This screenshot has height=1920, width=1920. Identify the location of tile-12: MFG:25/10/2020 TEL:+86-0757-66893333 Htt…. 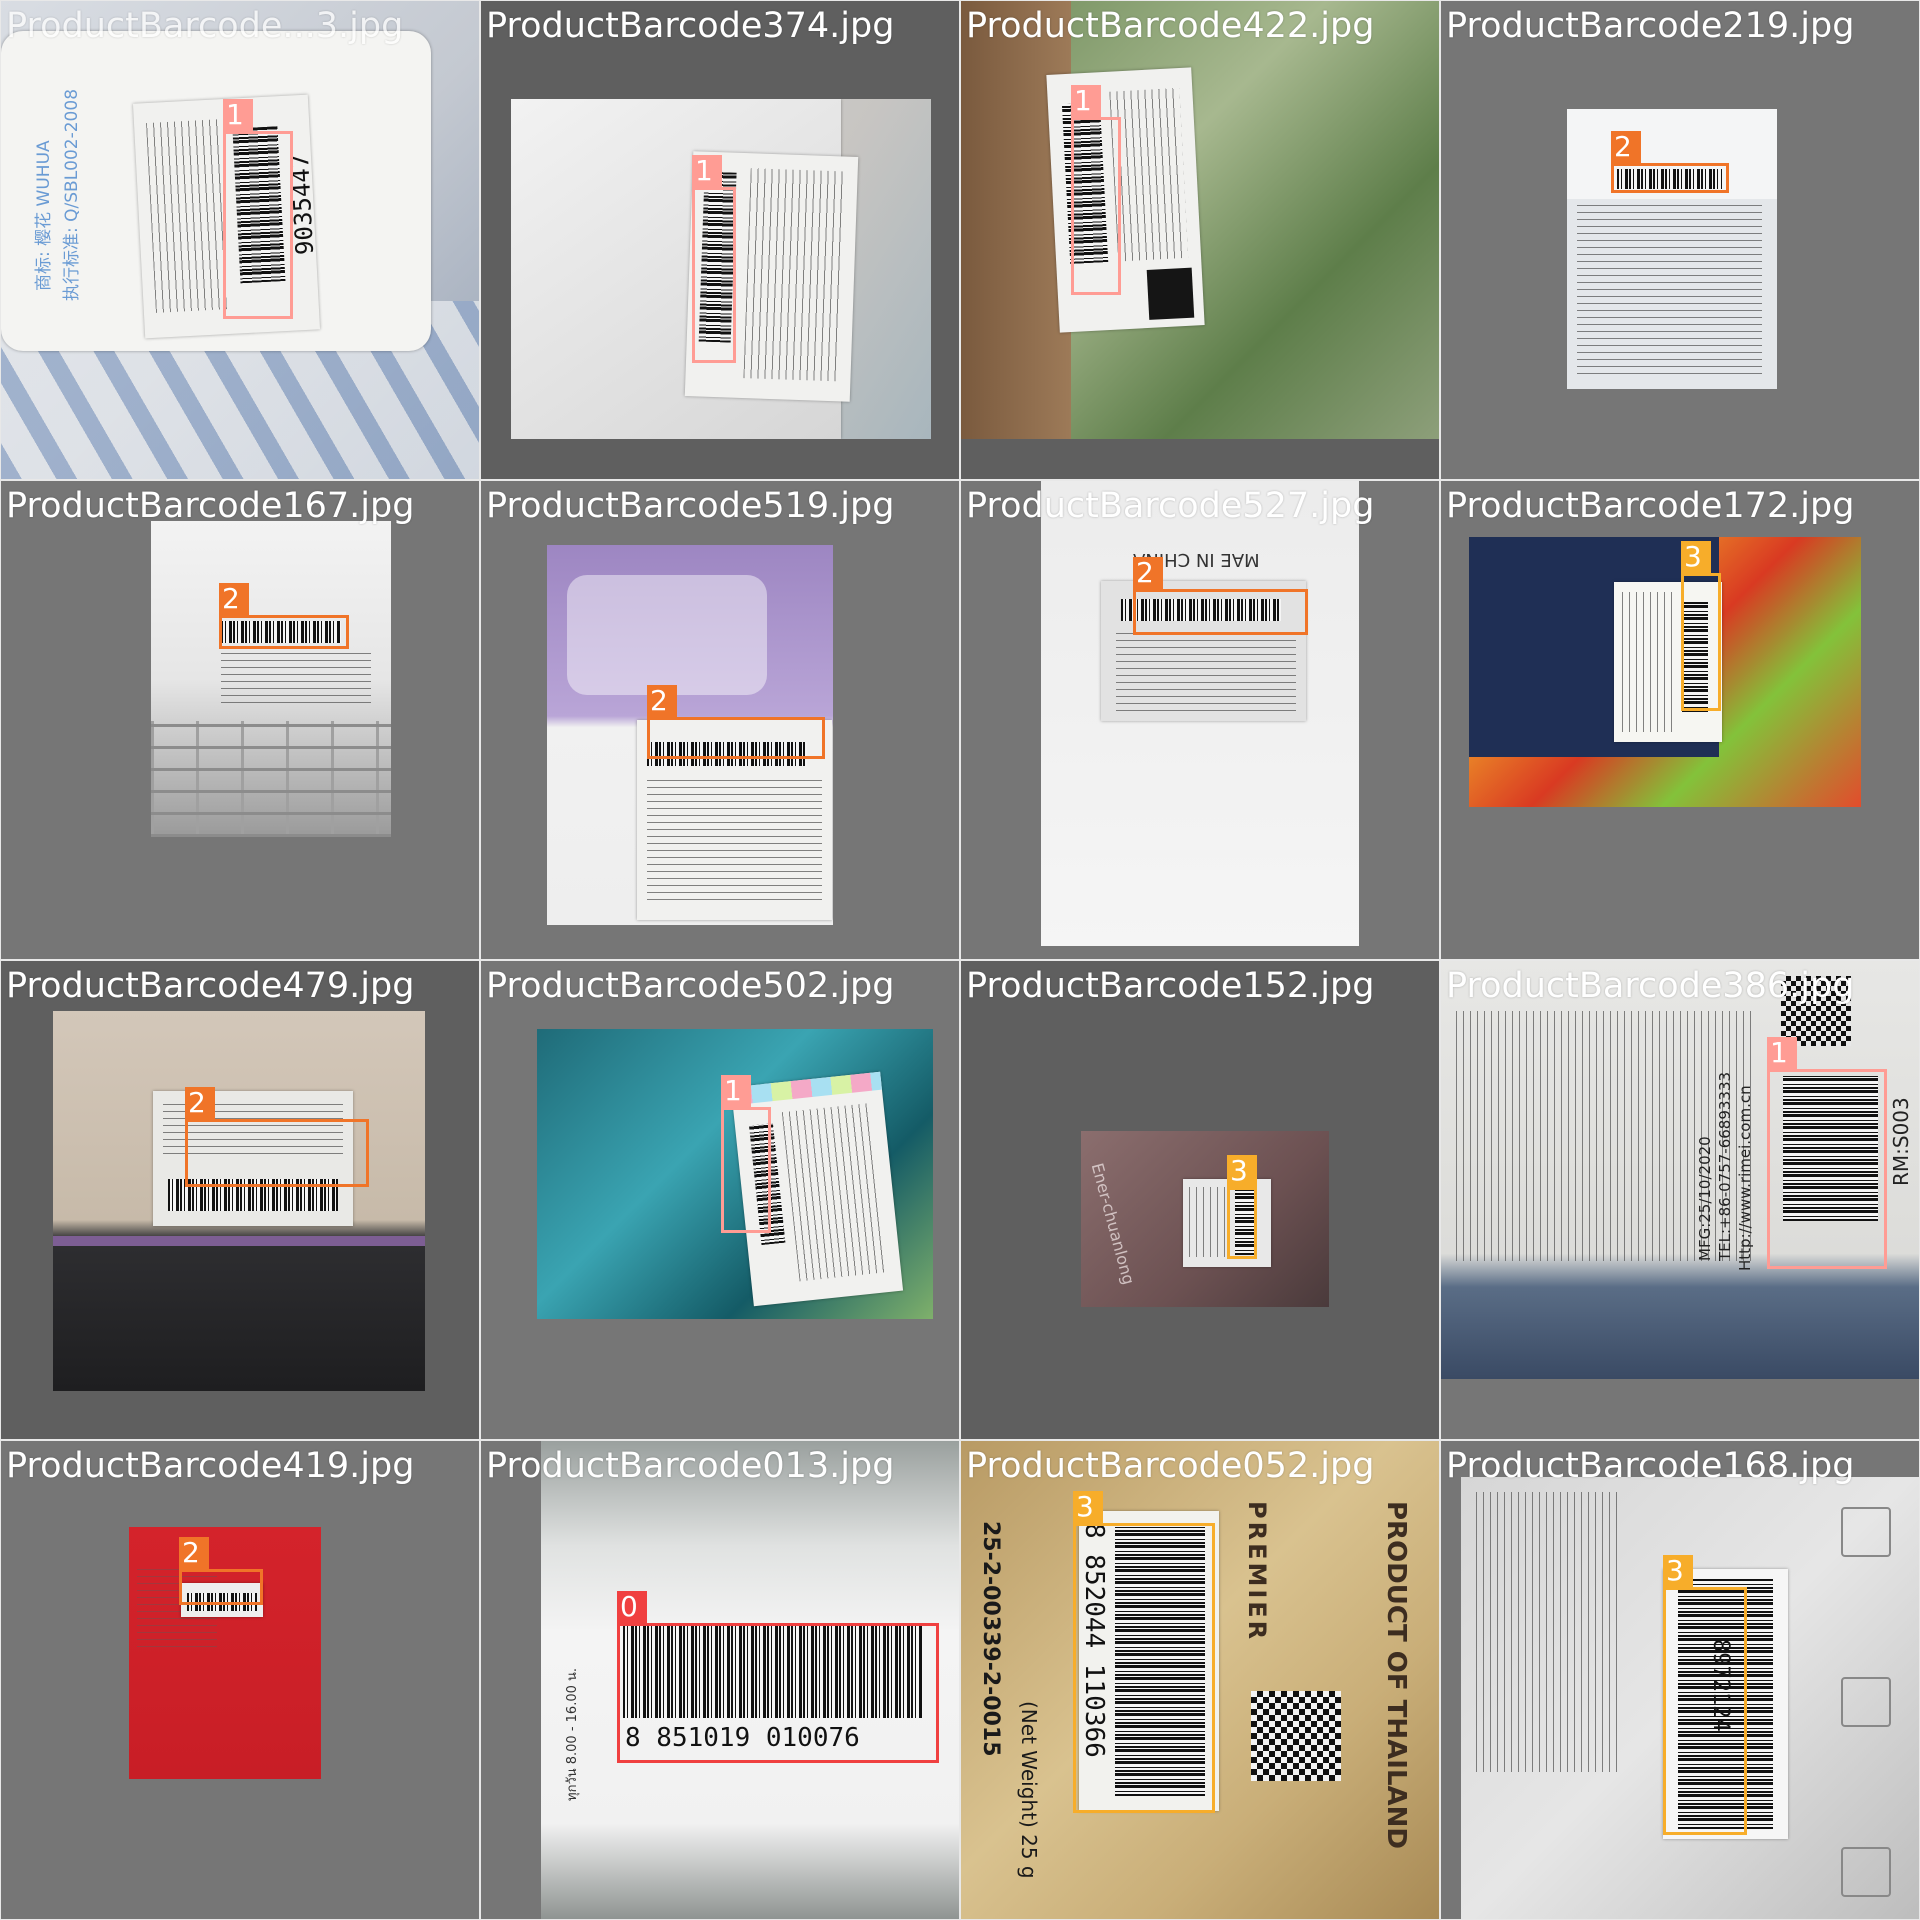
(1680, 1200).